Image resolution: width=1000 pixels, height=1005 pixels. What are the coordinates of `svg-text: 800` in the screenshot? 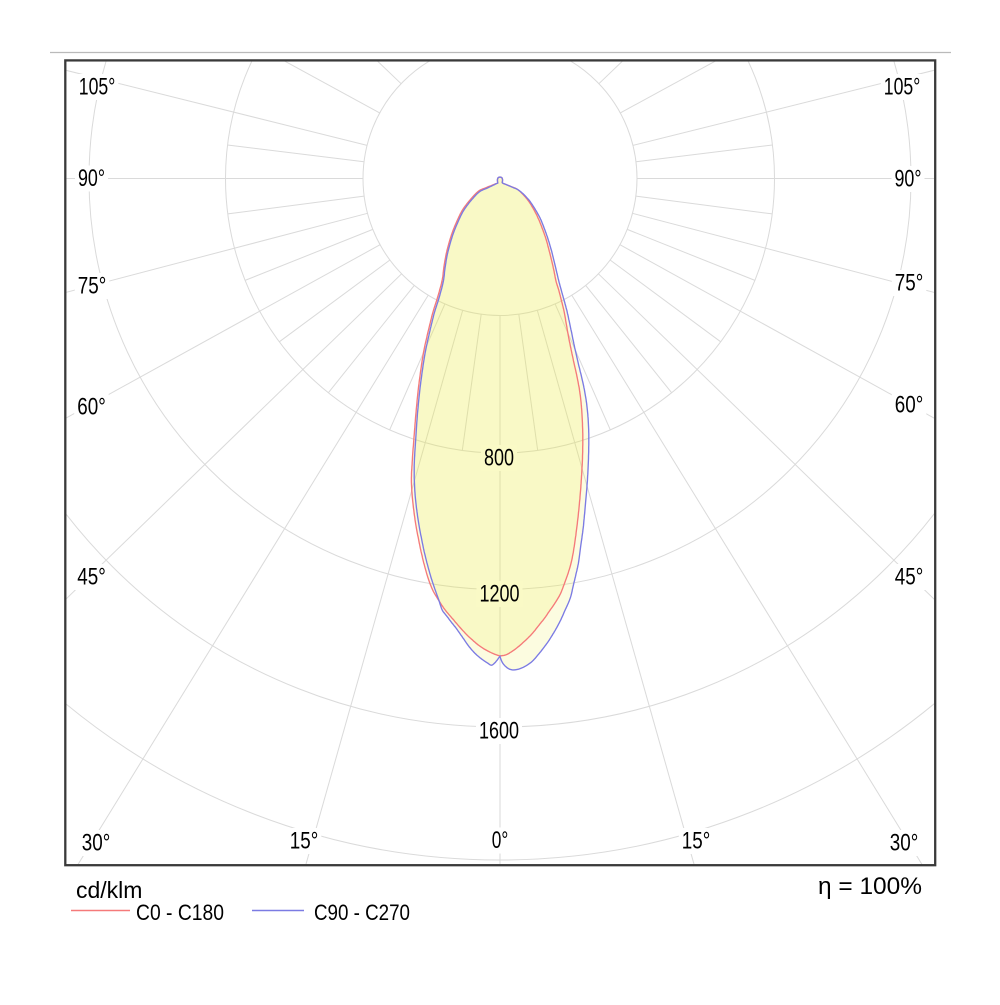 It's located at (499, 458).